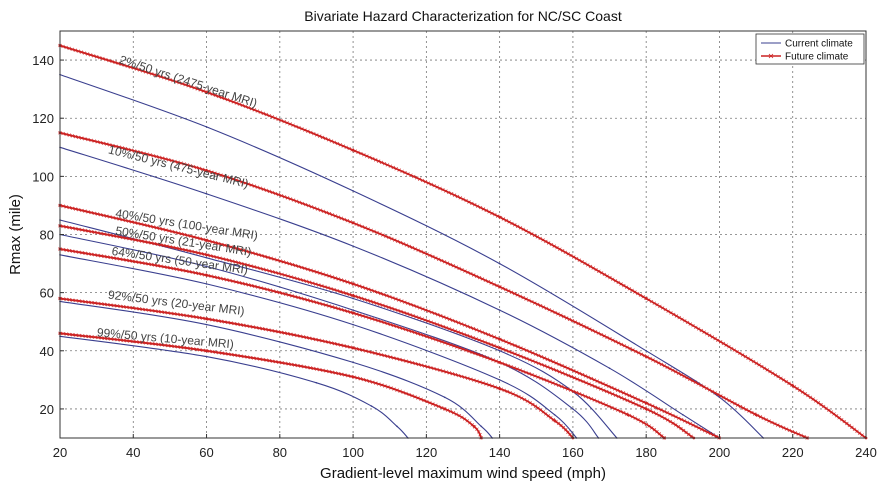 The image size is (883, 484). I want to click on y-axis-label: Rmax (mile), so click(15, 234).